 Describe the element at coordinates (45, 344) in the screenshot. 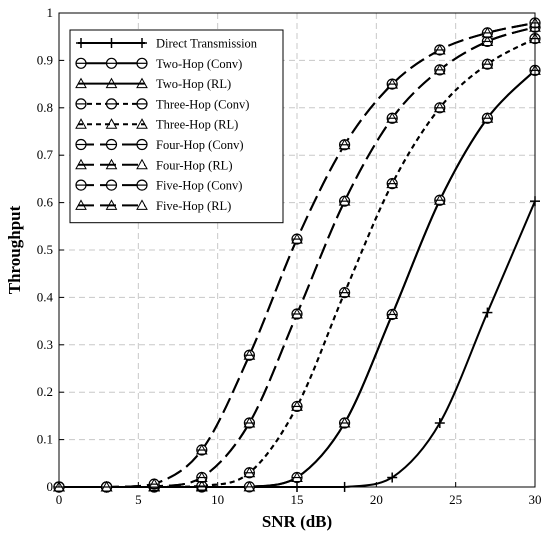

I see `y-tick-label: 0.3` at that location.